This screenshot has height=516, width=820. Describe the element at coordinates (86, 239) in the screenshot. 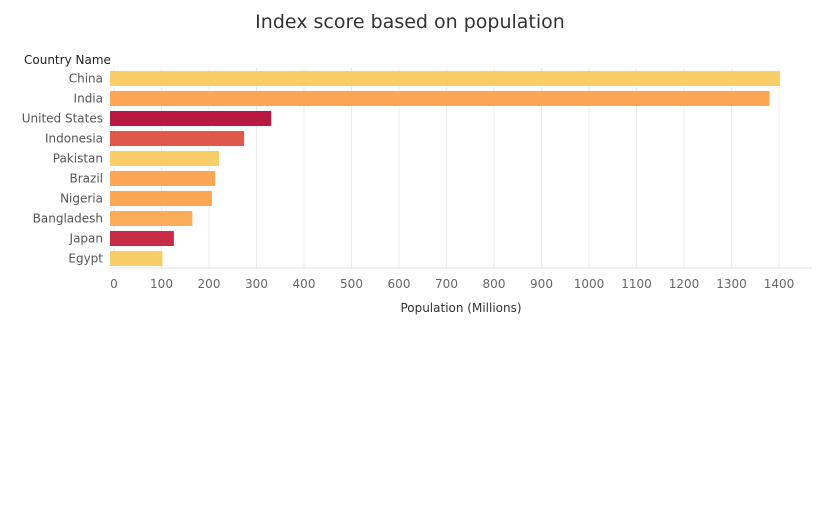

I see `category-label: Japan` at that location.